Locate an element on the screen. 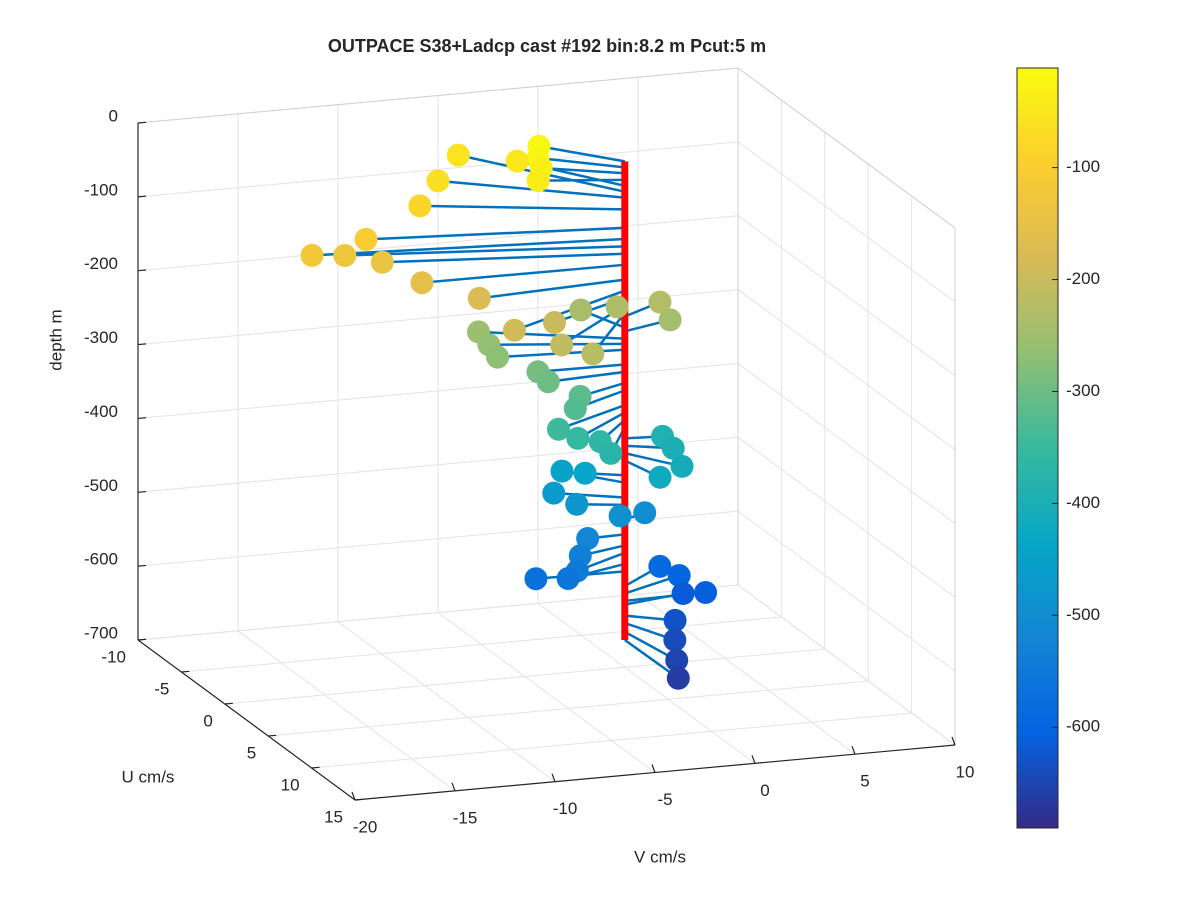  z-tick-label: -100 is located at coordinates (101, 189).